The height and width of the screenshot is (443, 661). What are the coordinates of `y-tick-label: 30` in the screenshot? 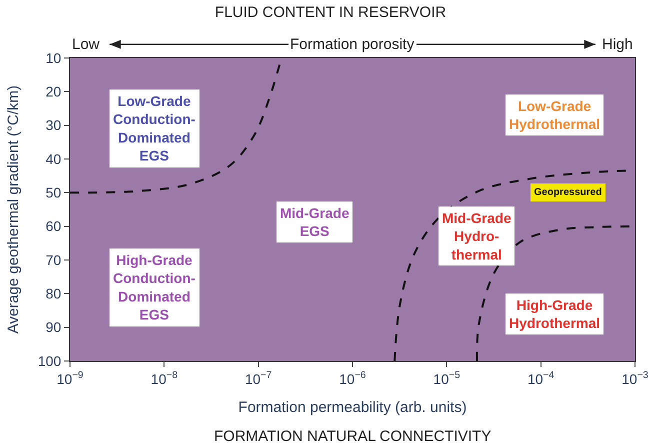 It's located at (54, 125).